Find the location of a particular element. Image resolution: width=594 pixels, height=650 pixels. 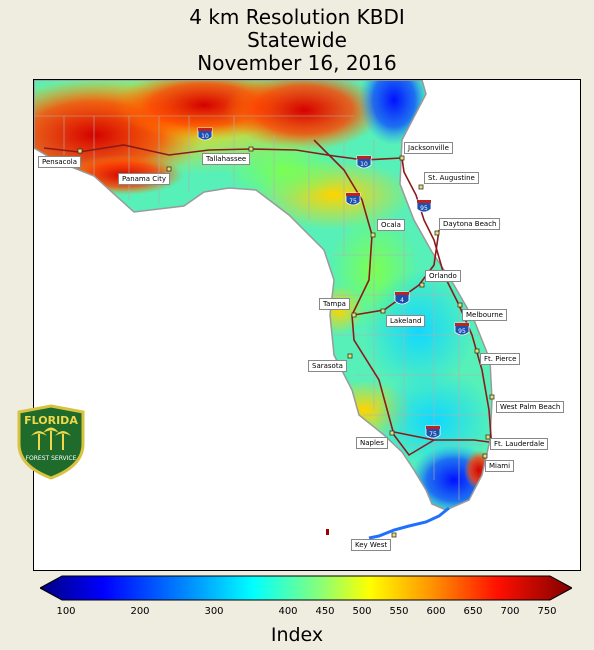

colorbar-tick-500: 500 is located at coordinates (362, 611).